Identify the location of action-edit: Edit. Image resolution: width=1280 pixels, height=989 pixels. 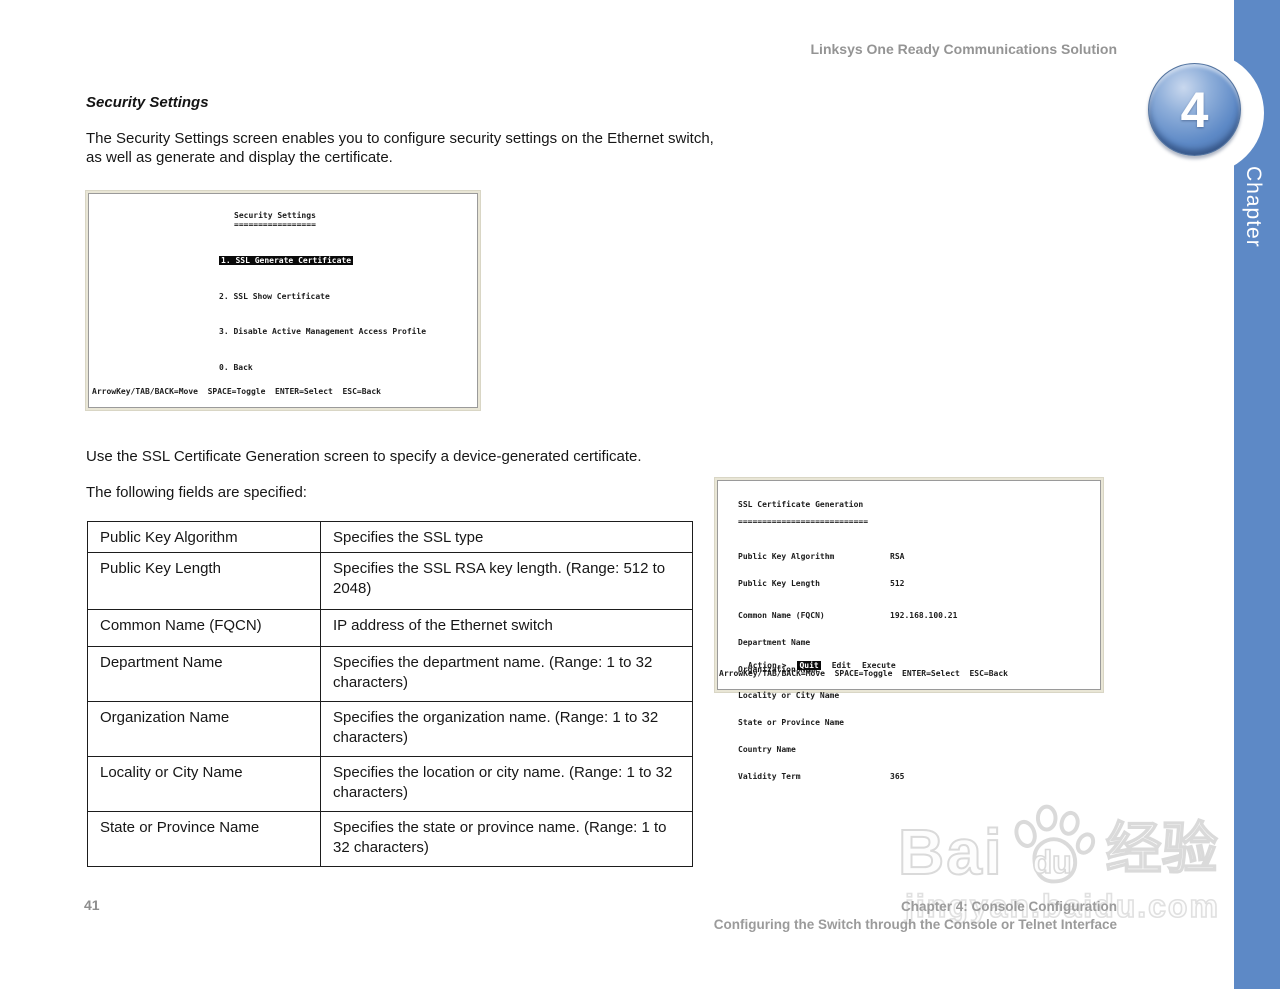
(841, 665).